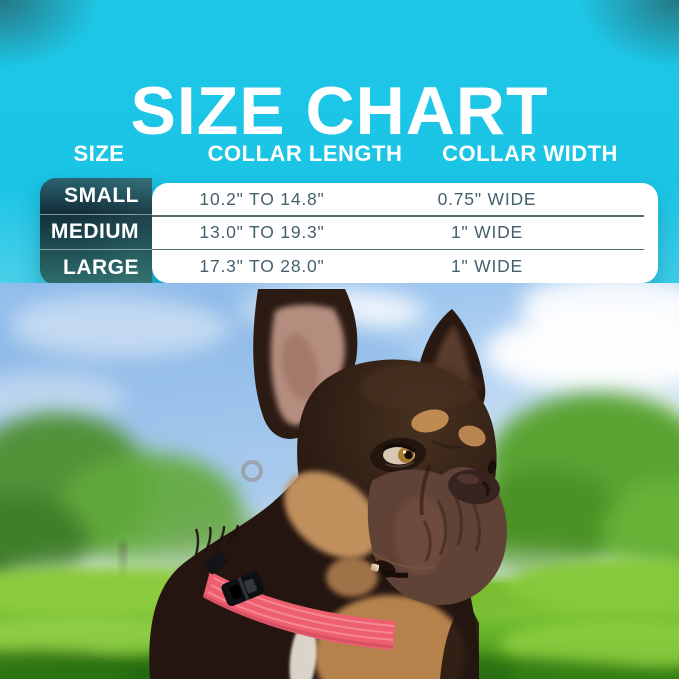 The width and height of the screenshot is (679, 679). Describe the element at coordinates (352, 577) in the screenshot. I see `chin-tan-patch` at that location.